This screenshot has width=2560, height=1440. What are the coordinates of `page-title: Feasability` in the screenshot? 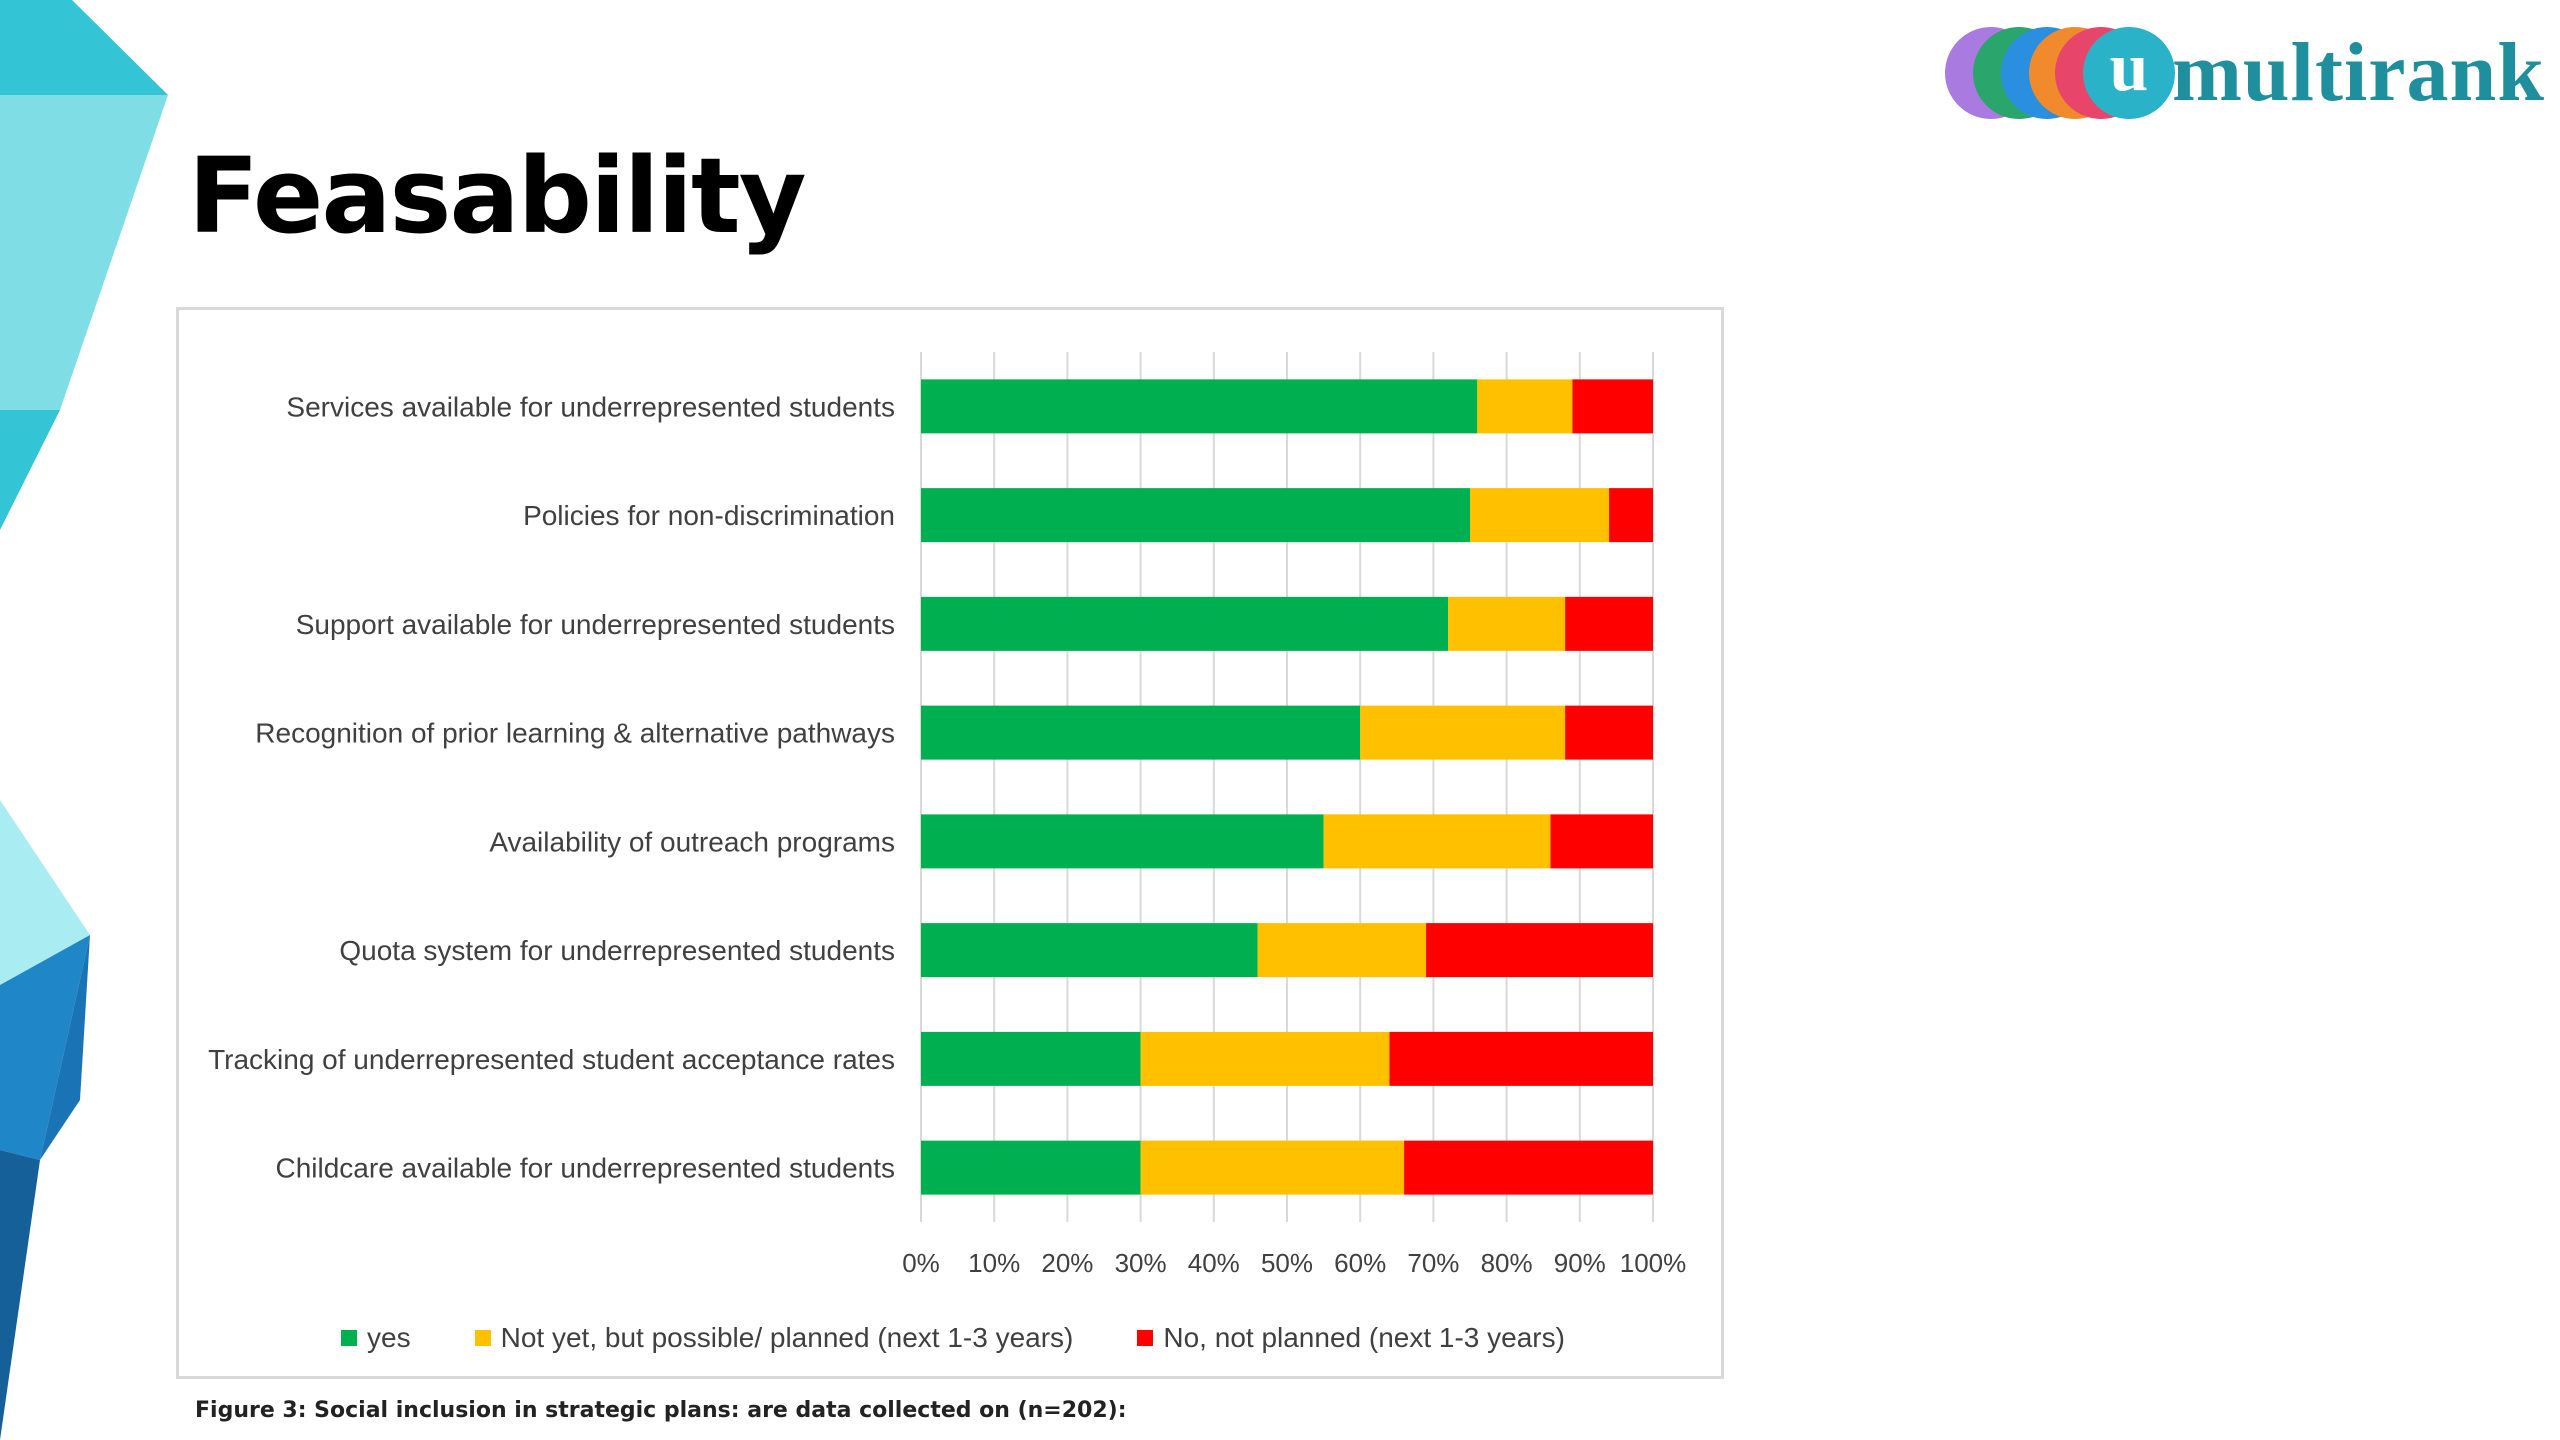 It's located at (497, 196).